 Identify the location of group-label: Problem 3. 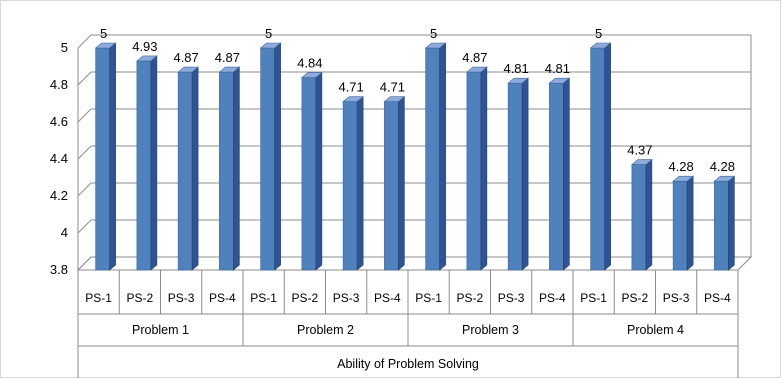
(490, 330).